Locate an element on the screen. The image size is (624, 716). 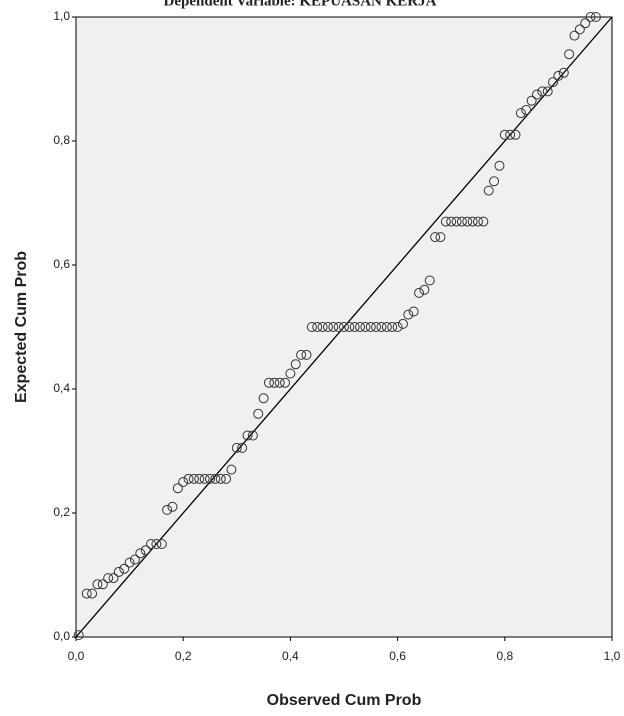
y-tick-label: 0,0 is located at coordinates (61, 636).